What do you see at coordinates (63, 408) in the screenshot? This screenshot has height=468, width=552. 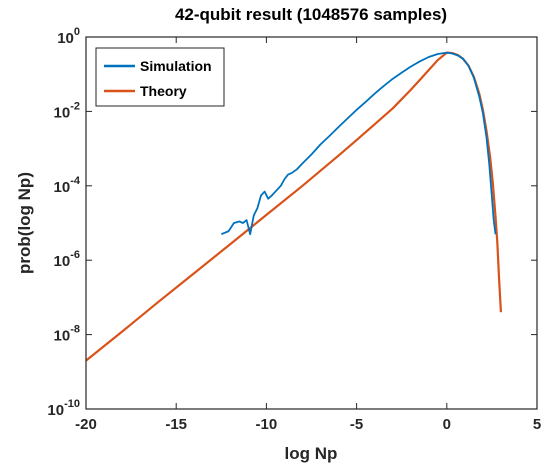 I see `y-tick-label: 10⁻¹⁰` at bounding box center [63, 408].